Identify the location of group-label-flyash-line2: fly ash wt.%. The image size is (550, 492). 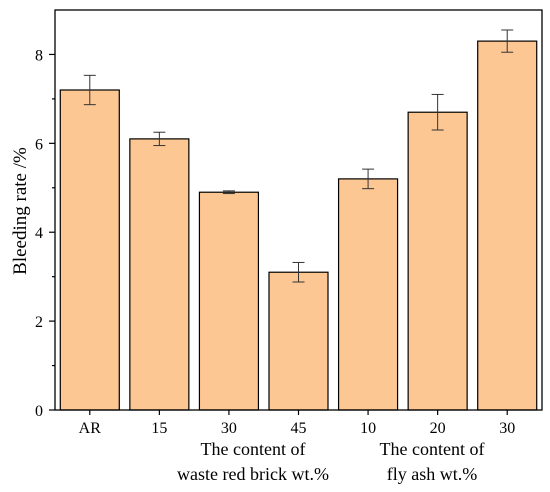
(432, 474).